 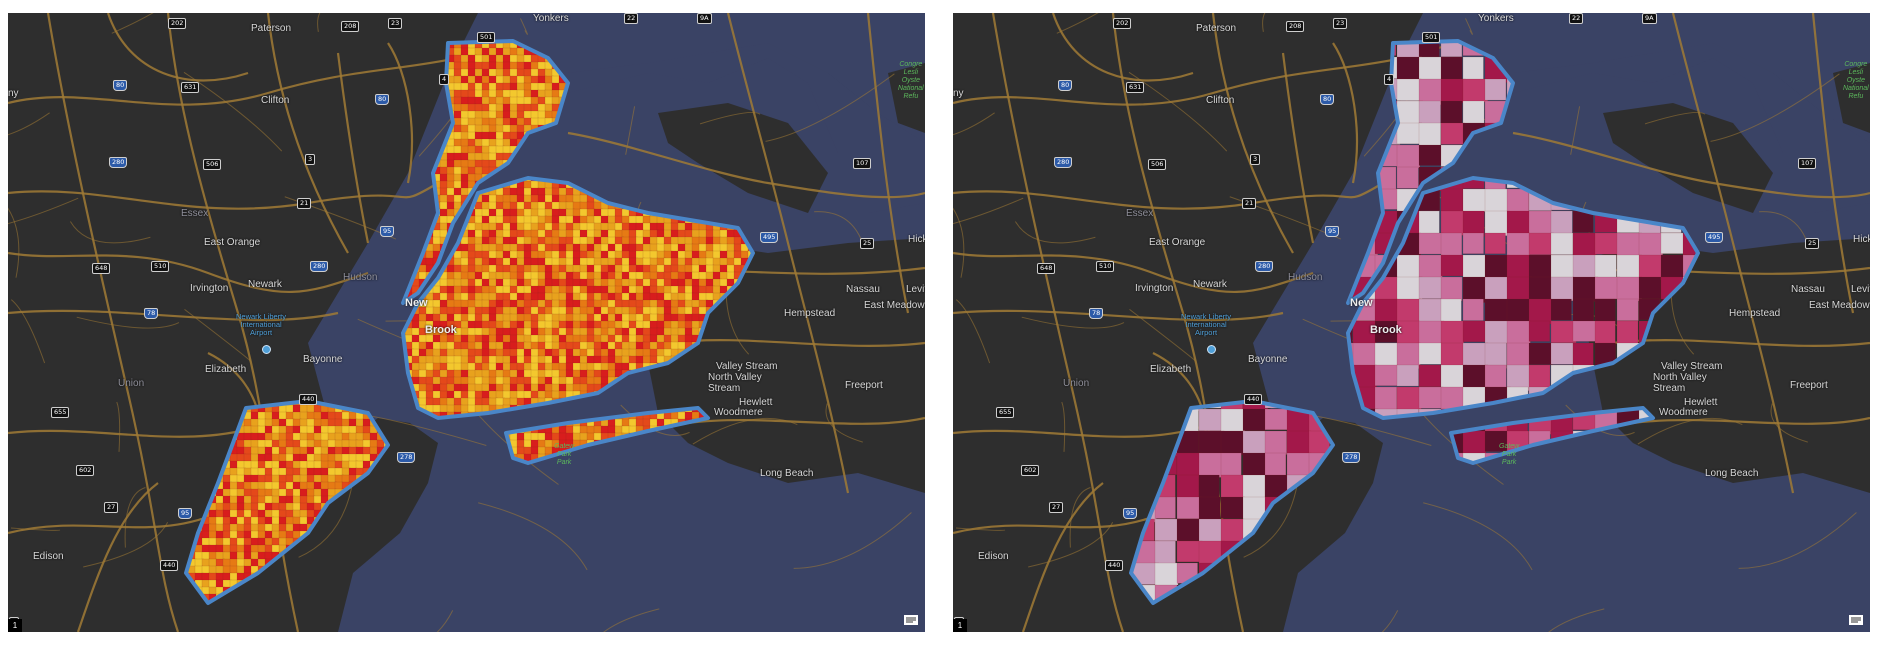 What do you see at coordinates (551, 18) in the screenshot?
I see `place-label-yonkers: Yonkers` at bounding box center [551, 18].